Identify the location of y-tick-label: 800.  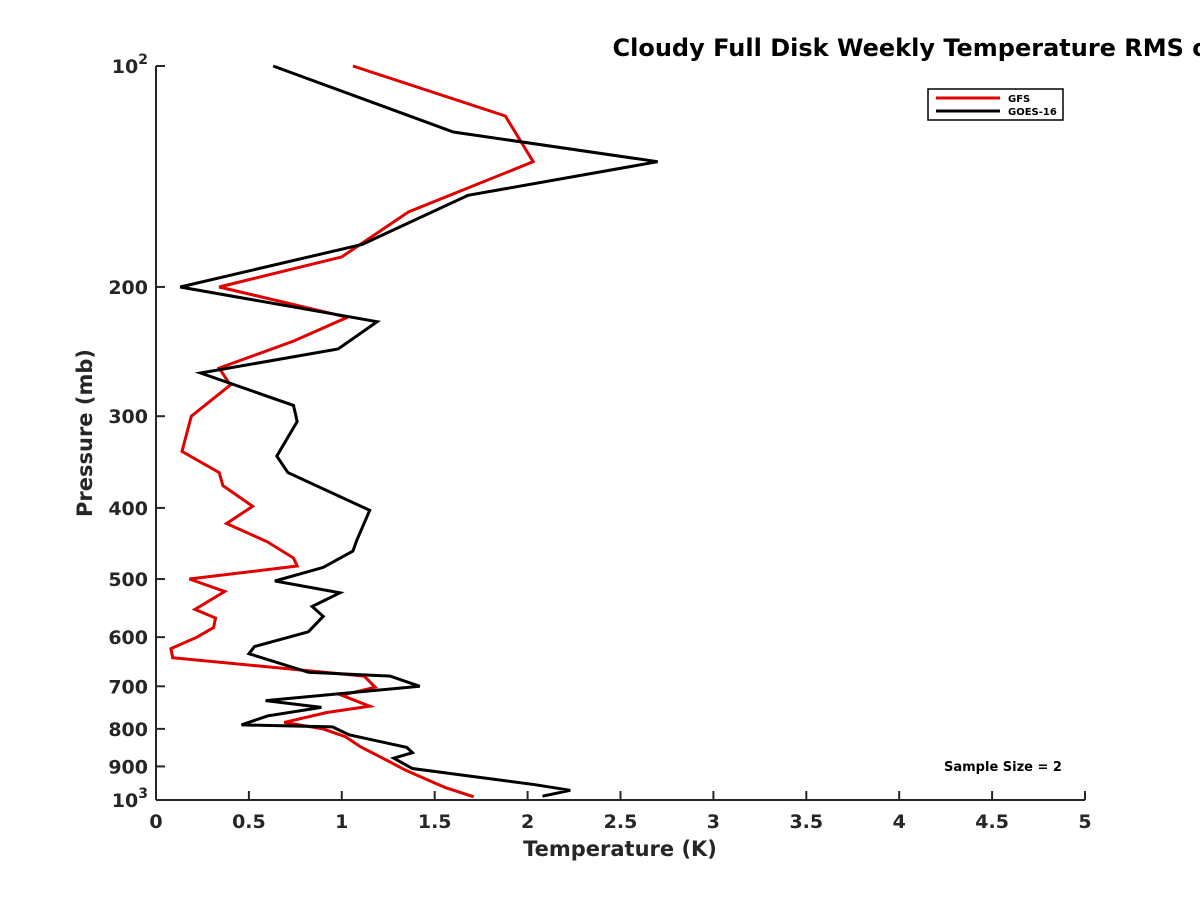
(128, 730).